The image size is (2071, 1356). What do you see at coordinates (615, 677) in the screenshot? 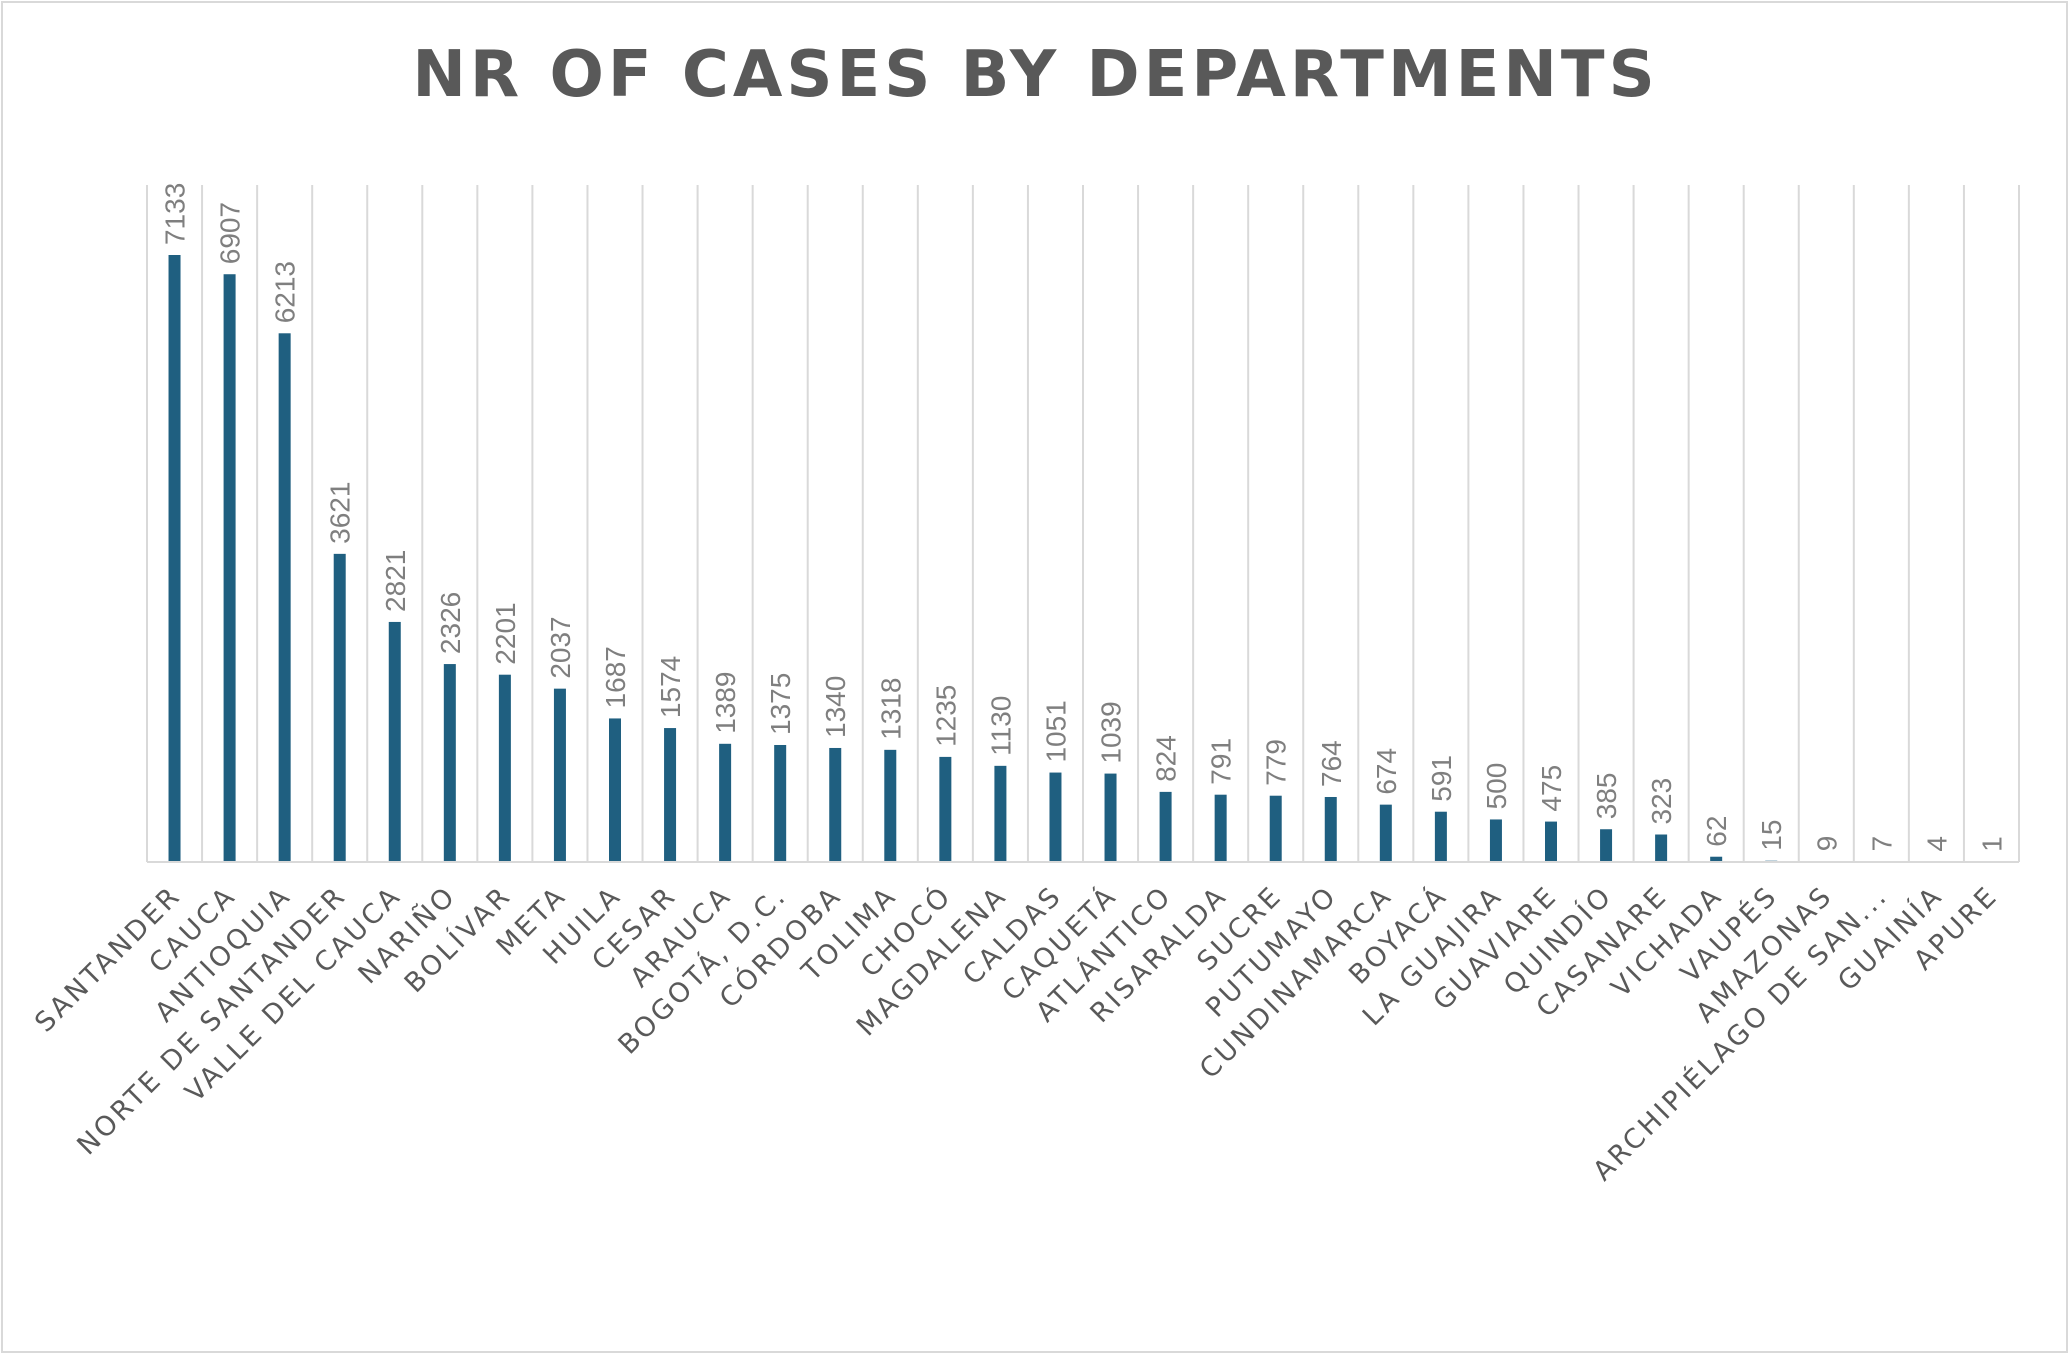
I see `data-label: 1687` at bounding box center [615, 677].